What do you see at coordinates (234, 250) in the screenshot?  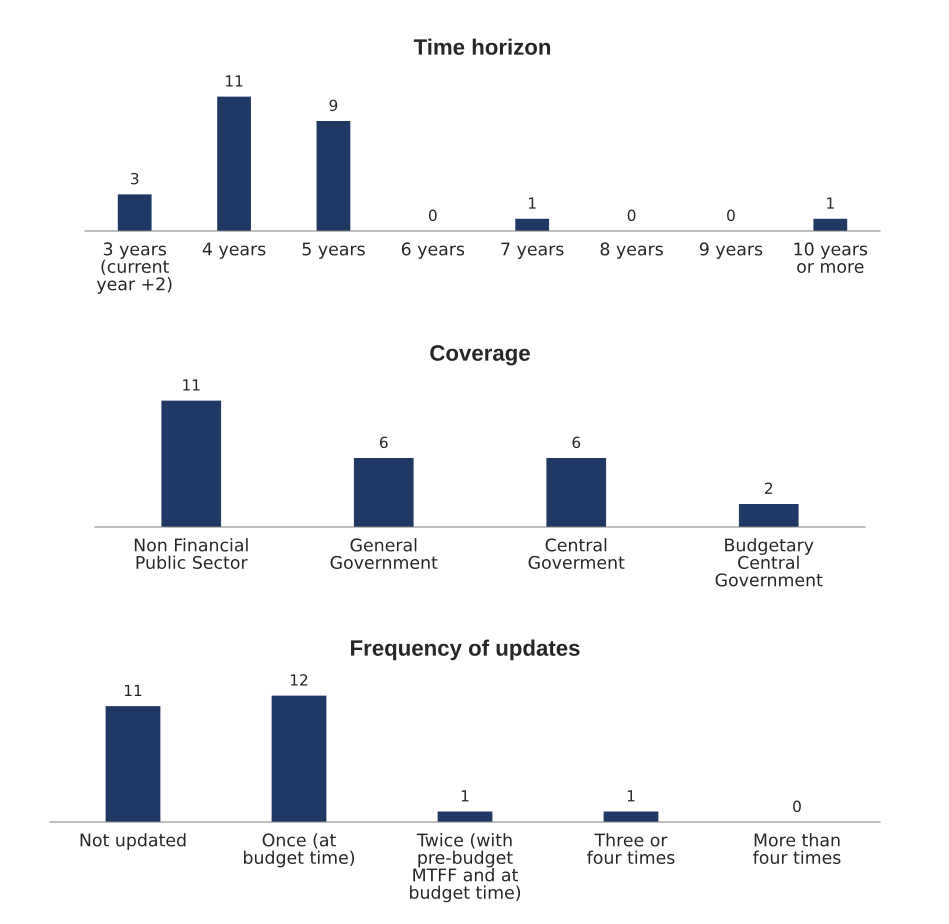 I see `x-tick-label: 4 years` at bounding box center [234, 250].